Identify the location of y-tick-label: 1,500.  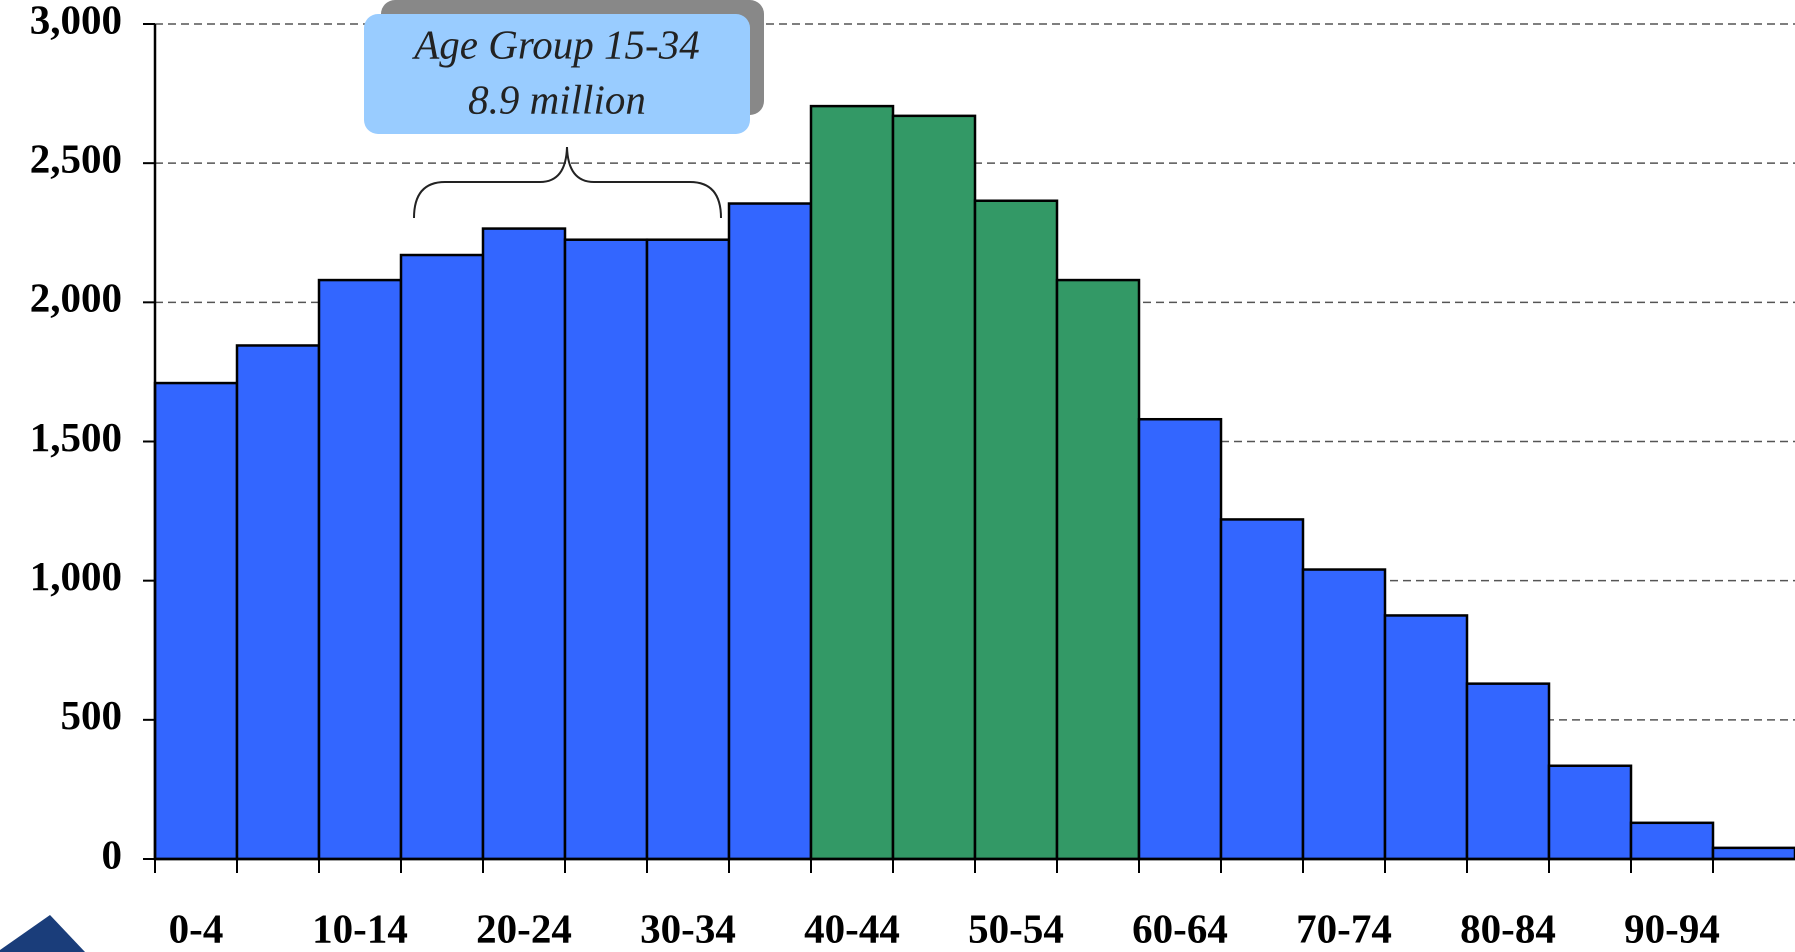
(76, 437).